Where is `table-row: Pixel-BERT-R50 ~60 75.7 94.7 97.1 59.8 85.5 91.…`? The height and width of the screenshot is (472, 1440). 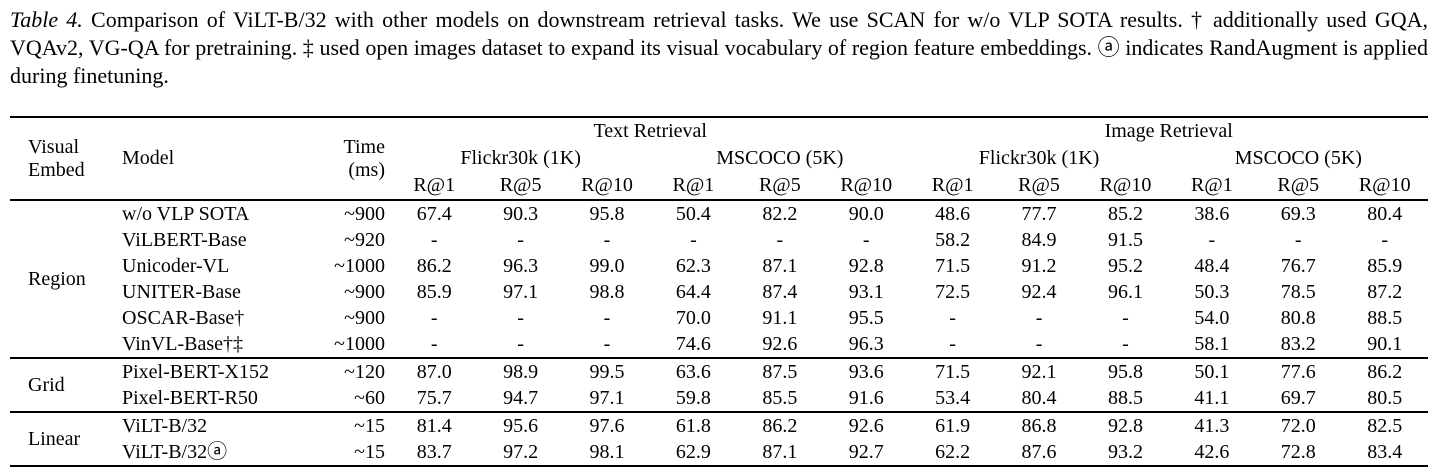
table-row: Pixel-BERT-R50 ~60 75.7 94.7 97.1 59.8 85.5 91.… is located at coordinates (719, 398).